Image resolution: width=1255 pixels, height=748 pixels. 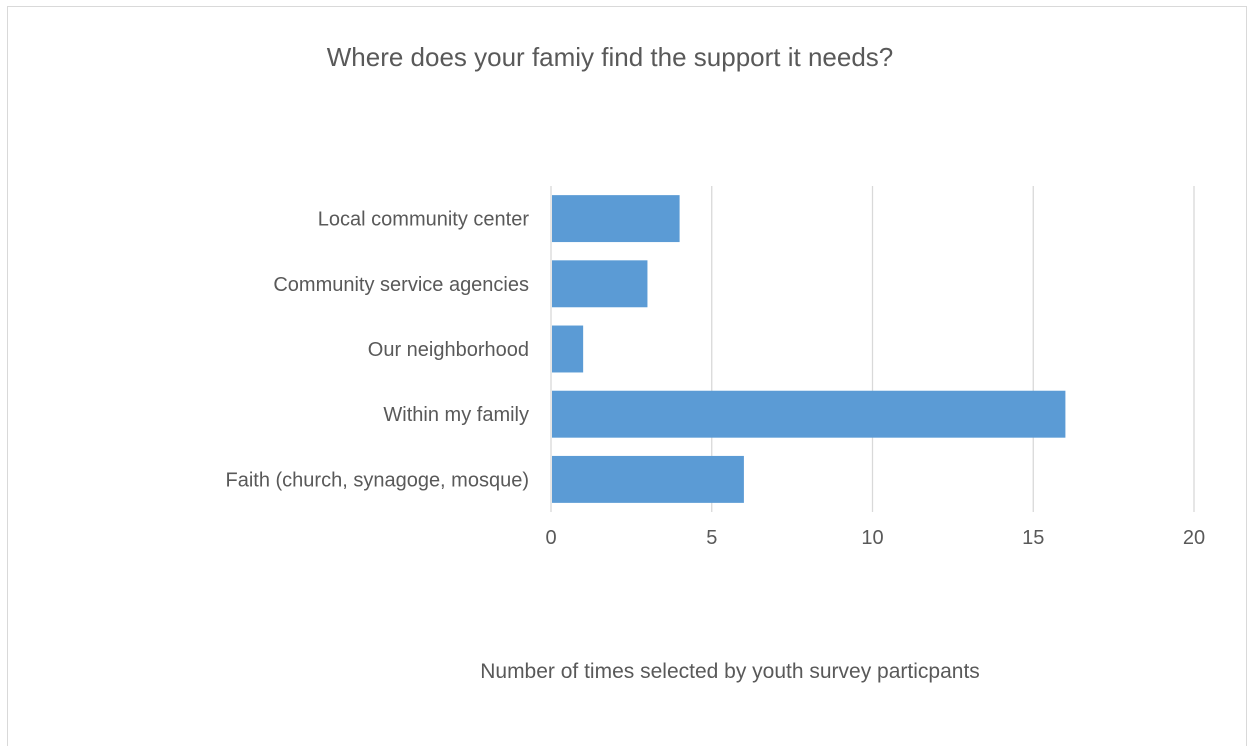 What do you see at coordinates (872, 538) in the screenshot?
I see `x-tick-label: 10` at bounding box center [872, 538].